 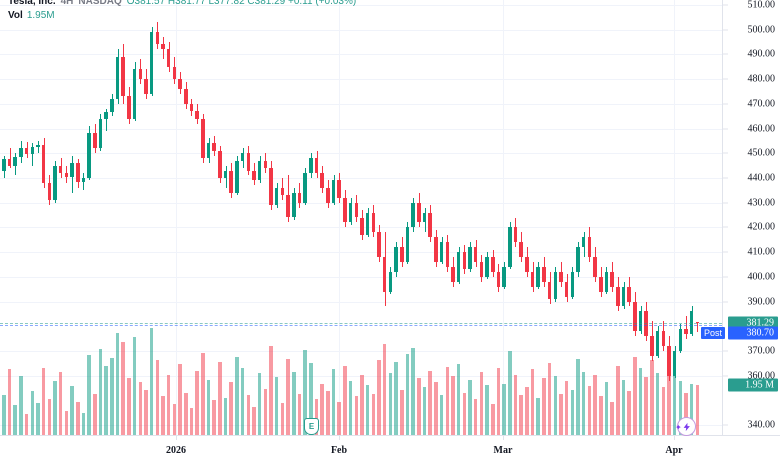 What do you see at coordinates (761, 178) in the screenshot?
I see `price-tick-label: 440.00` at bounding box center [761, 178].